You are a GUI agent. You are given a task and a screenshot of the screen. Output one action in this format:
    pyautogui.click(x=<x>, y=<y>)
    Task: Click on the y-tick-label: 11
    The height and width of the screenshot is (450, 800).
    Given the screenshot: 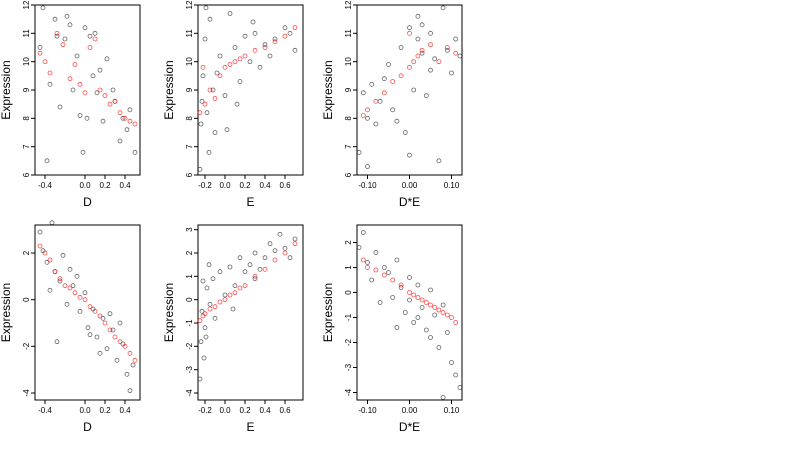 What is the action you would take?
    pyautogui.click(x=348, y=33)
    